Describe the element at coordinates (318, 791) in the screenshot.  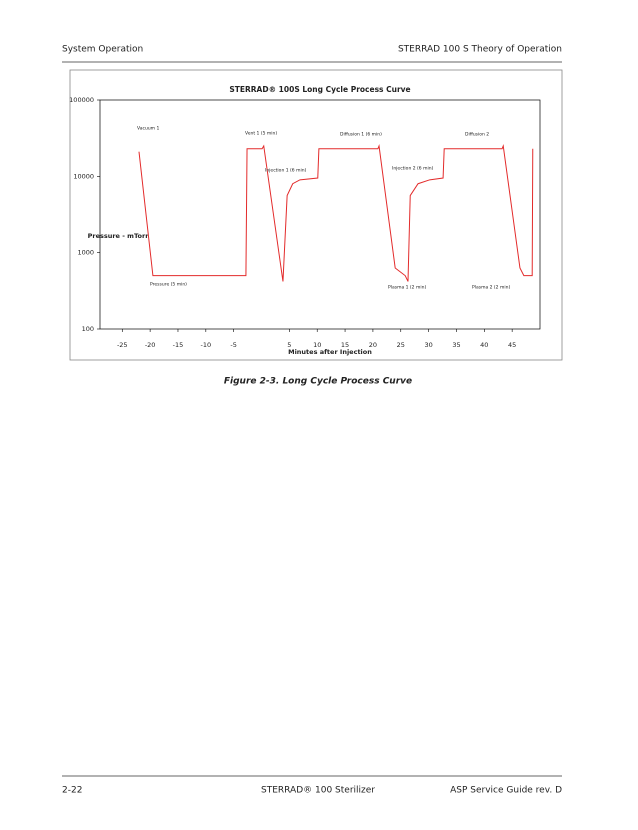
I see `footer-center: STERRAD® 100 Sterilizer` at that location.